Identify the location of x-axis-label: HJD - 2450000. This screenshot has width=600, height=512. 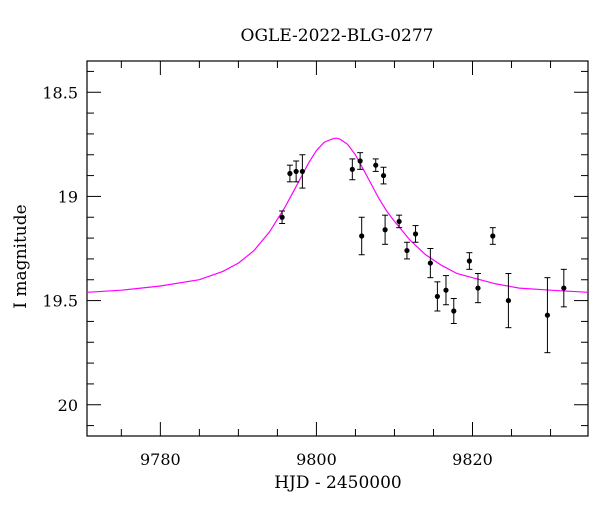
(338, 483).